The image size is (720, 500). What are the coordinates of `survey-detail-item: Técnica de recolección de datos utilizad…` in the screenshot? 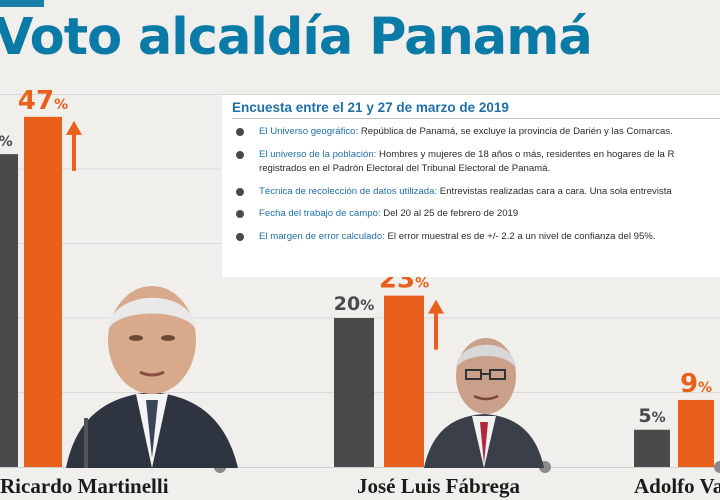 It's located at (471, 192).